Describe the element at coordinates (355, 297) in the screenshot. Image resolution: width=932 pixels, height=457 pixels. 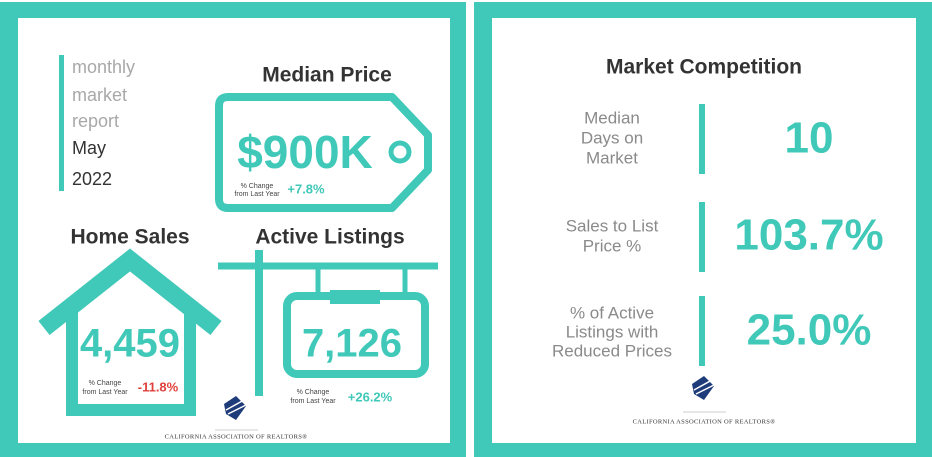
I see `sign-tab` at that location.